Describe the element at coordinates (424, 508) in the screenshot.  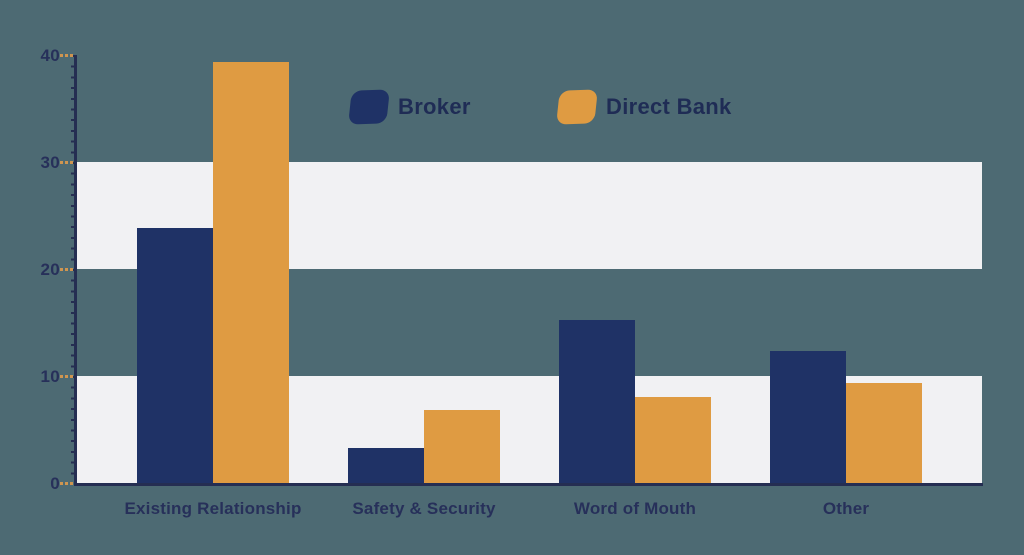
I see `x-category-label-safety-security: Safety & Security` at that location.